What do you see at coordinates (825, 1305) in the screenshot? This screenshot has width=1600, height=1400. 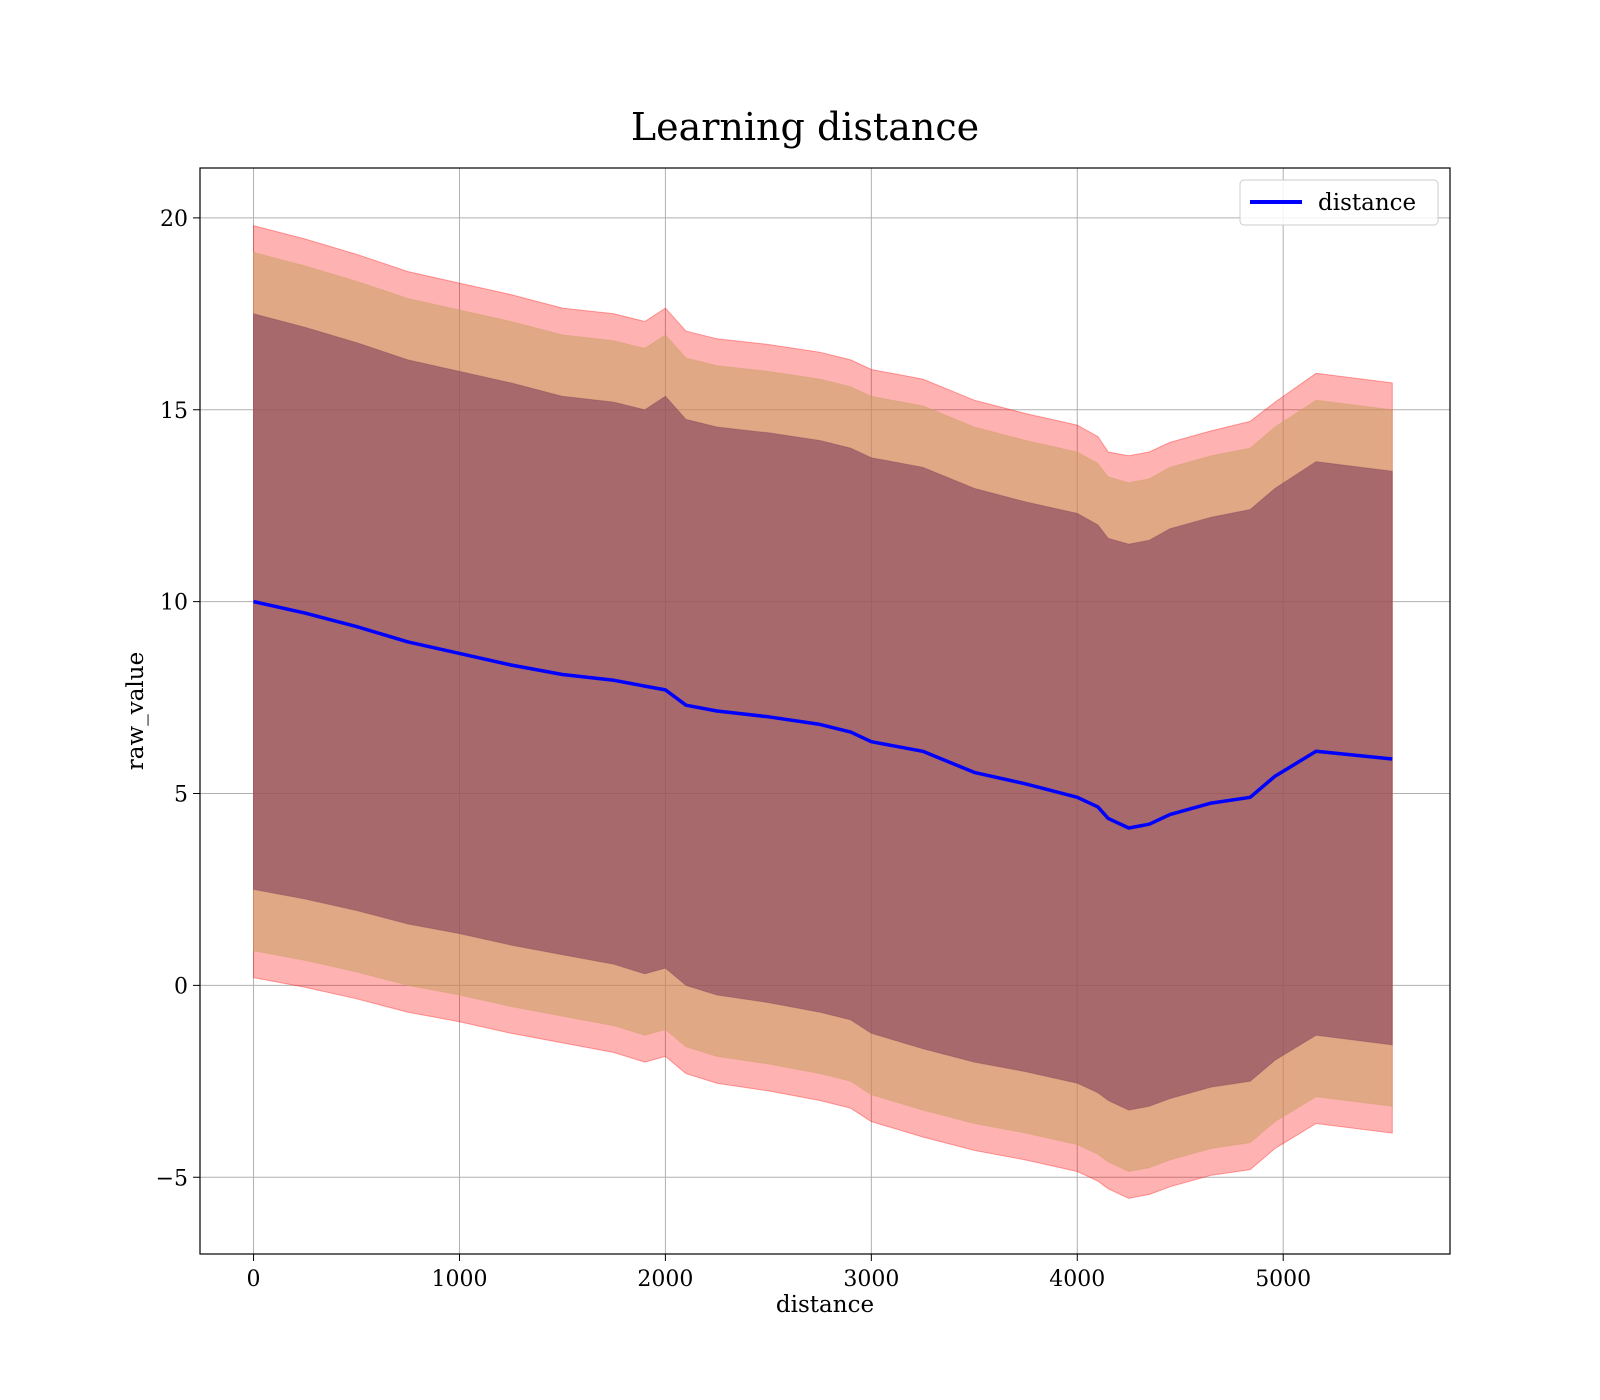 I see `x-axis-label: distance` at bounding box center [825, 1305].